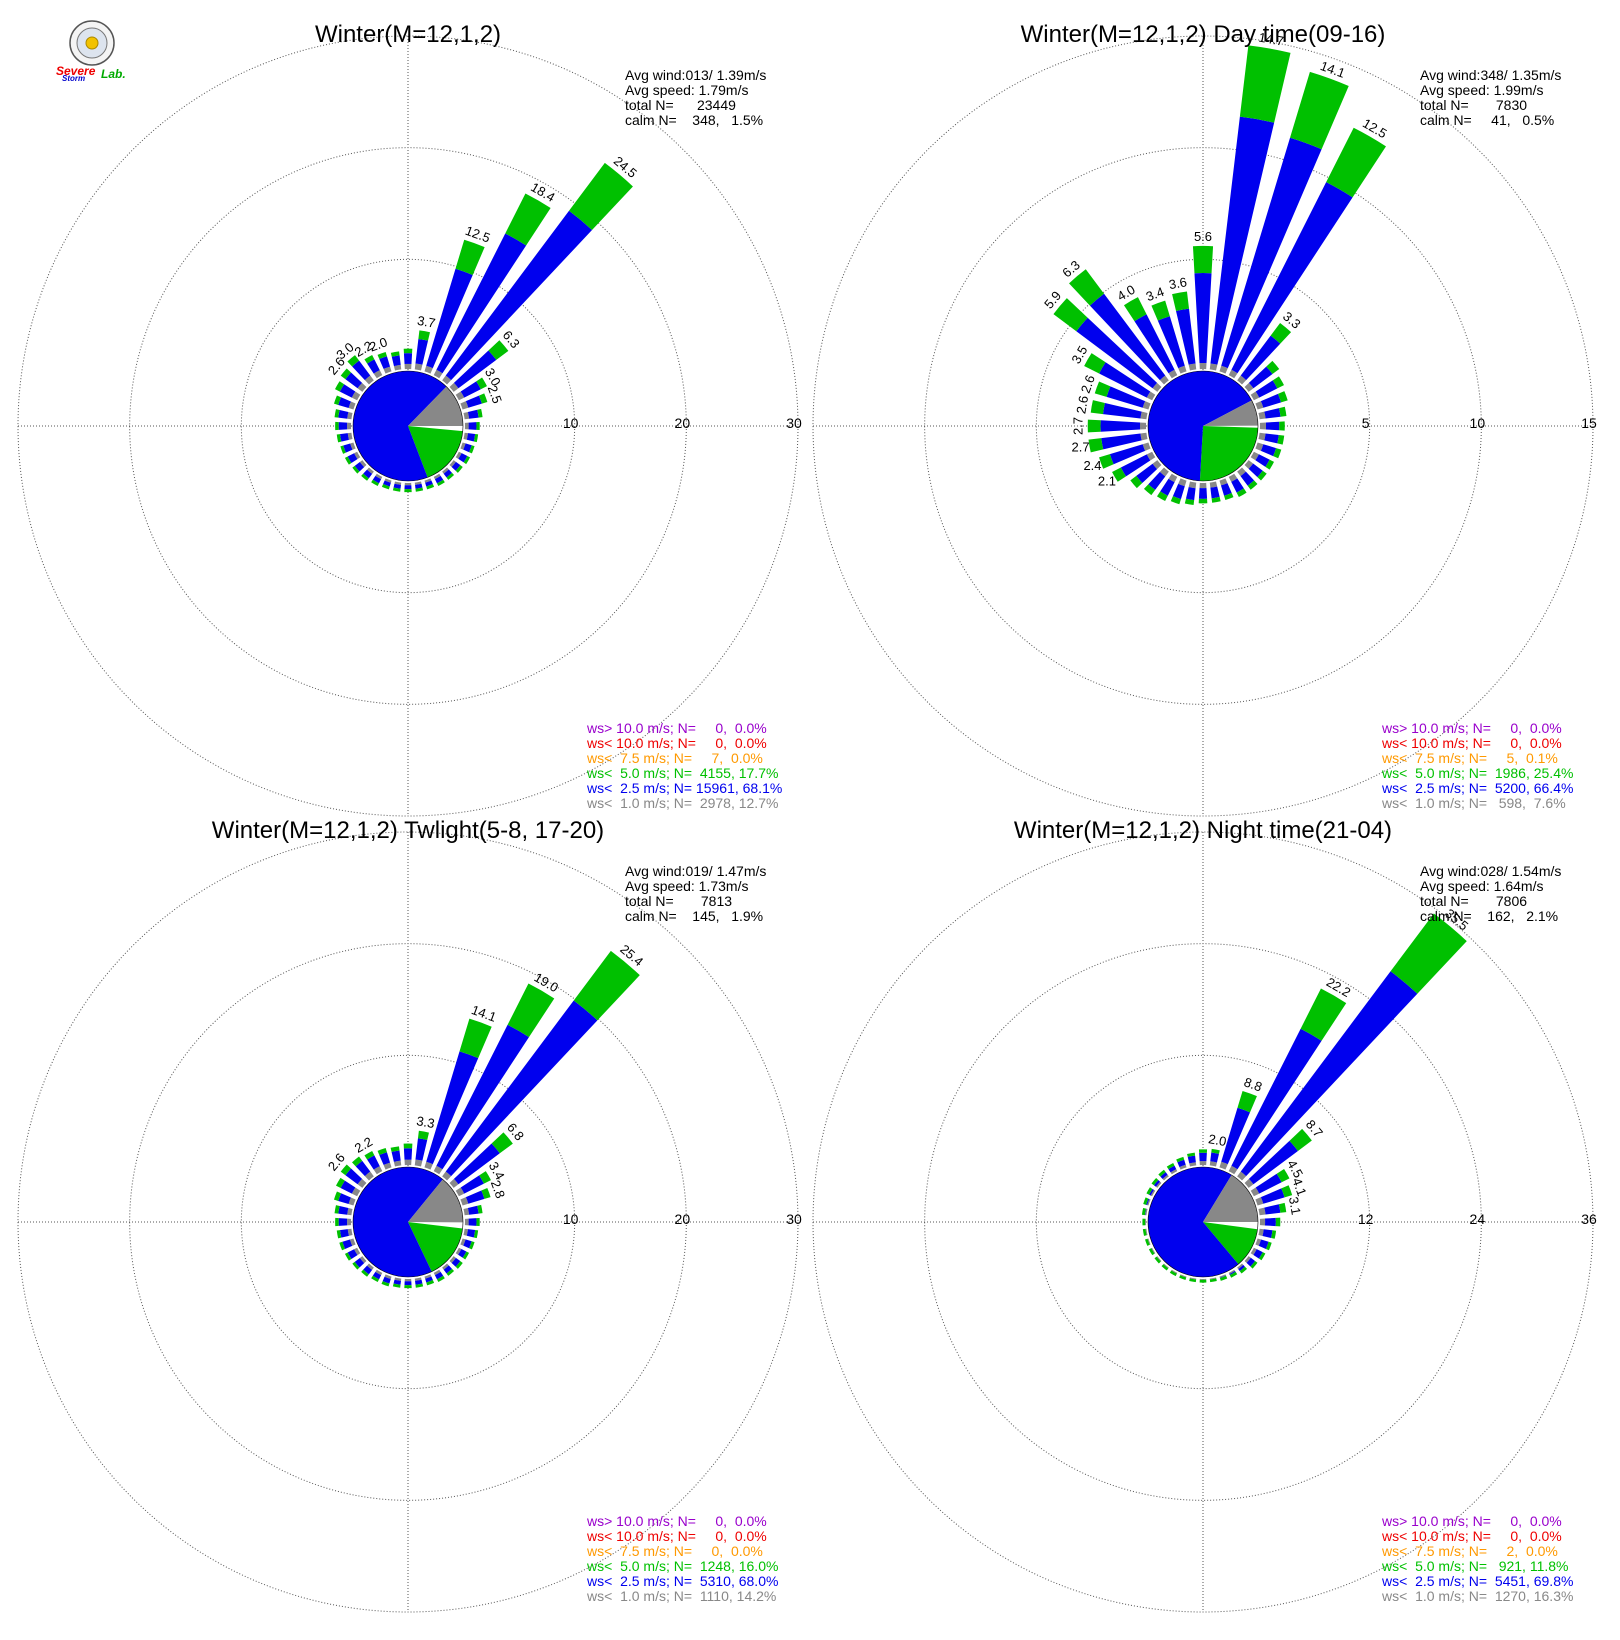 The width and height of the screenshot is (1620, 1640). Describe the element at coordinates (683, 1219) in the screenshot. I see `ring-tick-label: 20` at that location.